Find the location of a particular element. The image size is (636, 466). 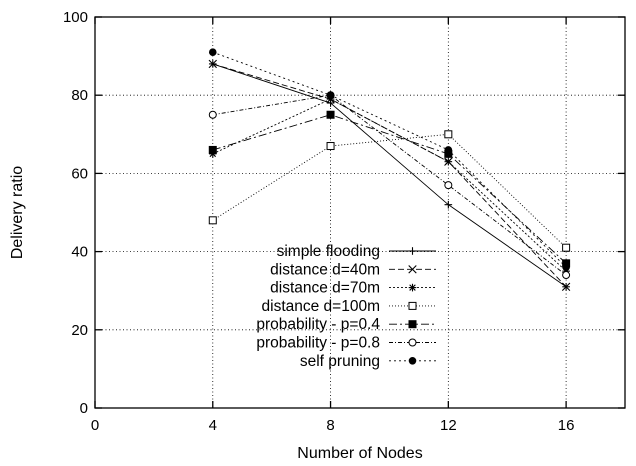

x-tick-label: 4 is located at coordinates (213, 425).